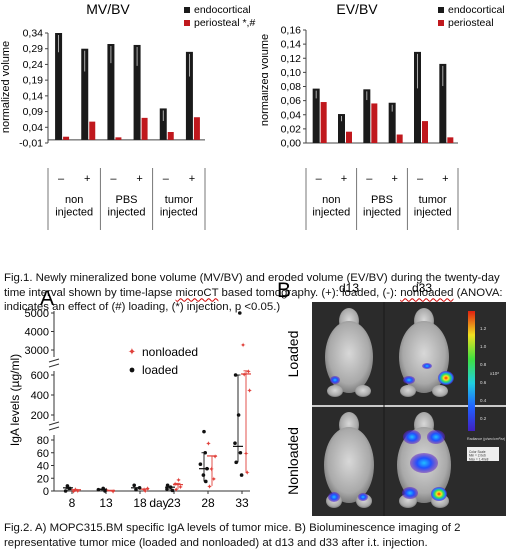  What do you see at coordinates (291, 31) in the screenshot?
I see `y-tick-label: 0,16` at bounding box center [291, 31].